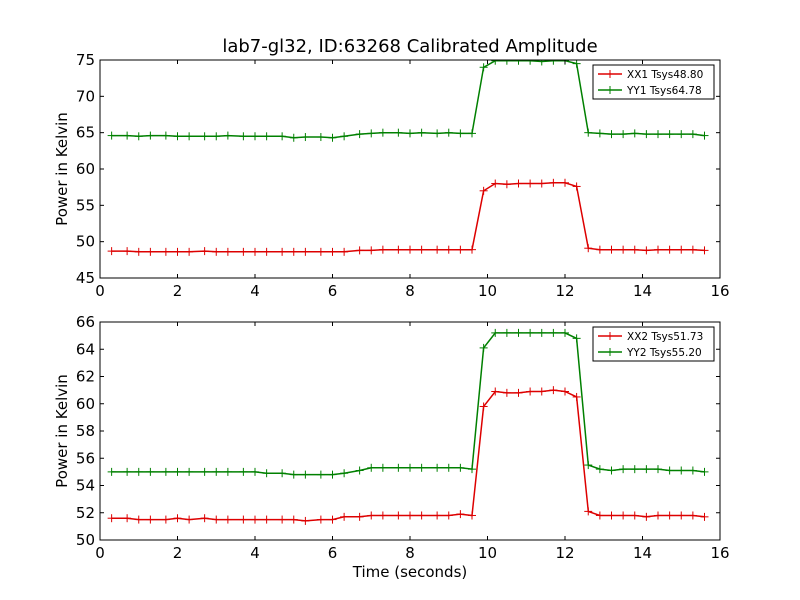 The image size is (800, 600). What do you see at coordinates (650, 337) in the screenshot?
I see `legend-item: XX2 Tsys51.73` at bounding box center [650, 337].